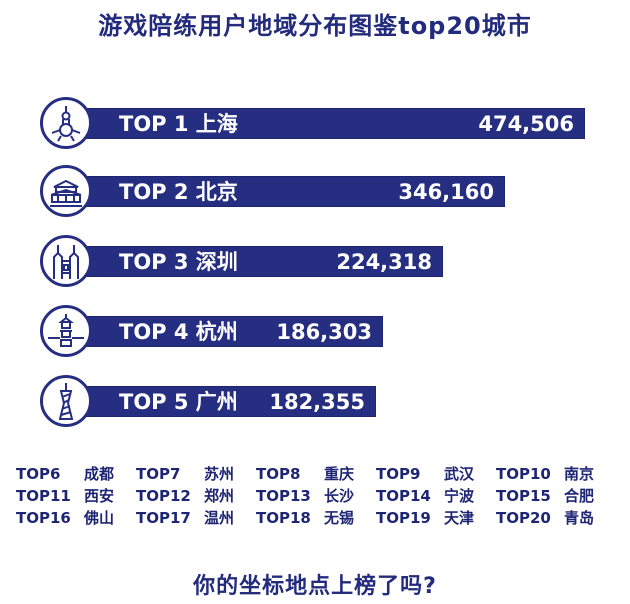  I want to click on bar-top-5: TOP 5 广州 182,355, so click(228, 401).